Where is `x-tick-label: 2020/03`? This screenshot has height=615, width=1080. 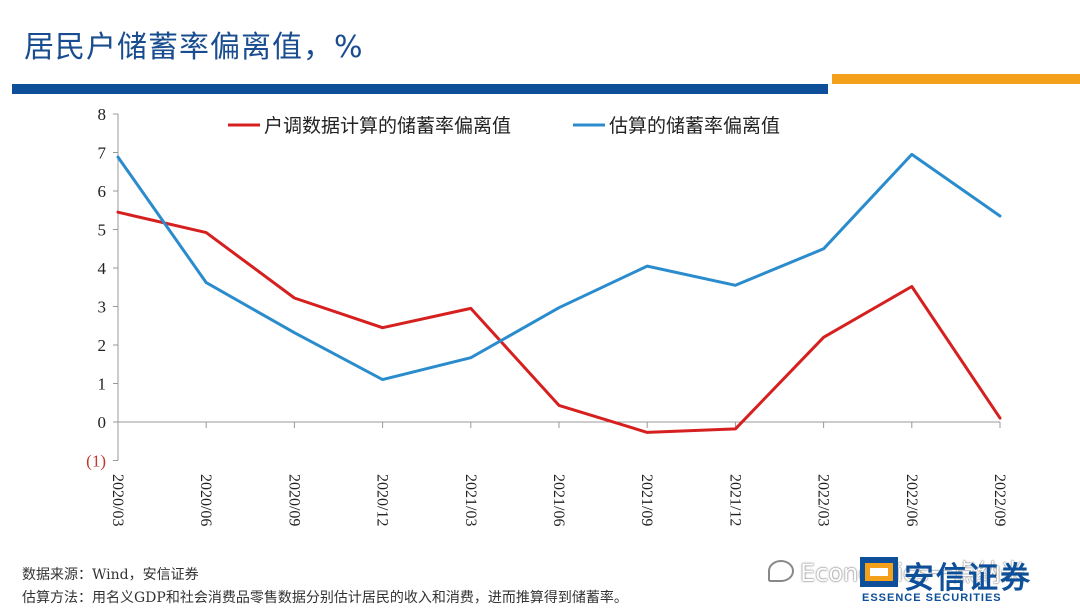
x-tick-label: 2020/03 is located at coordinates (117, 500).